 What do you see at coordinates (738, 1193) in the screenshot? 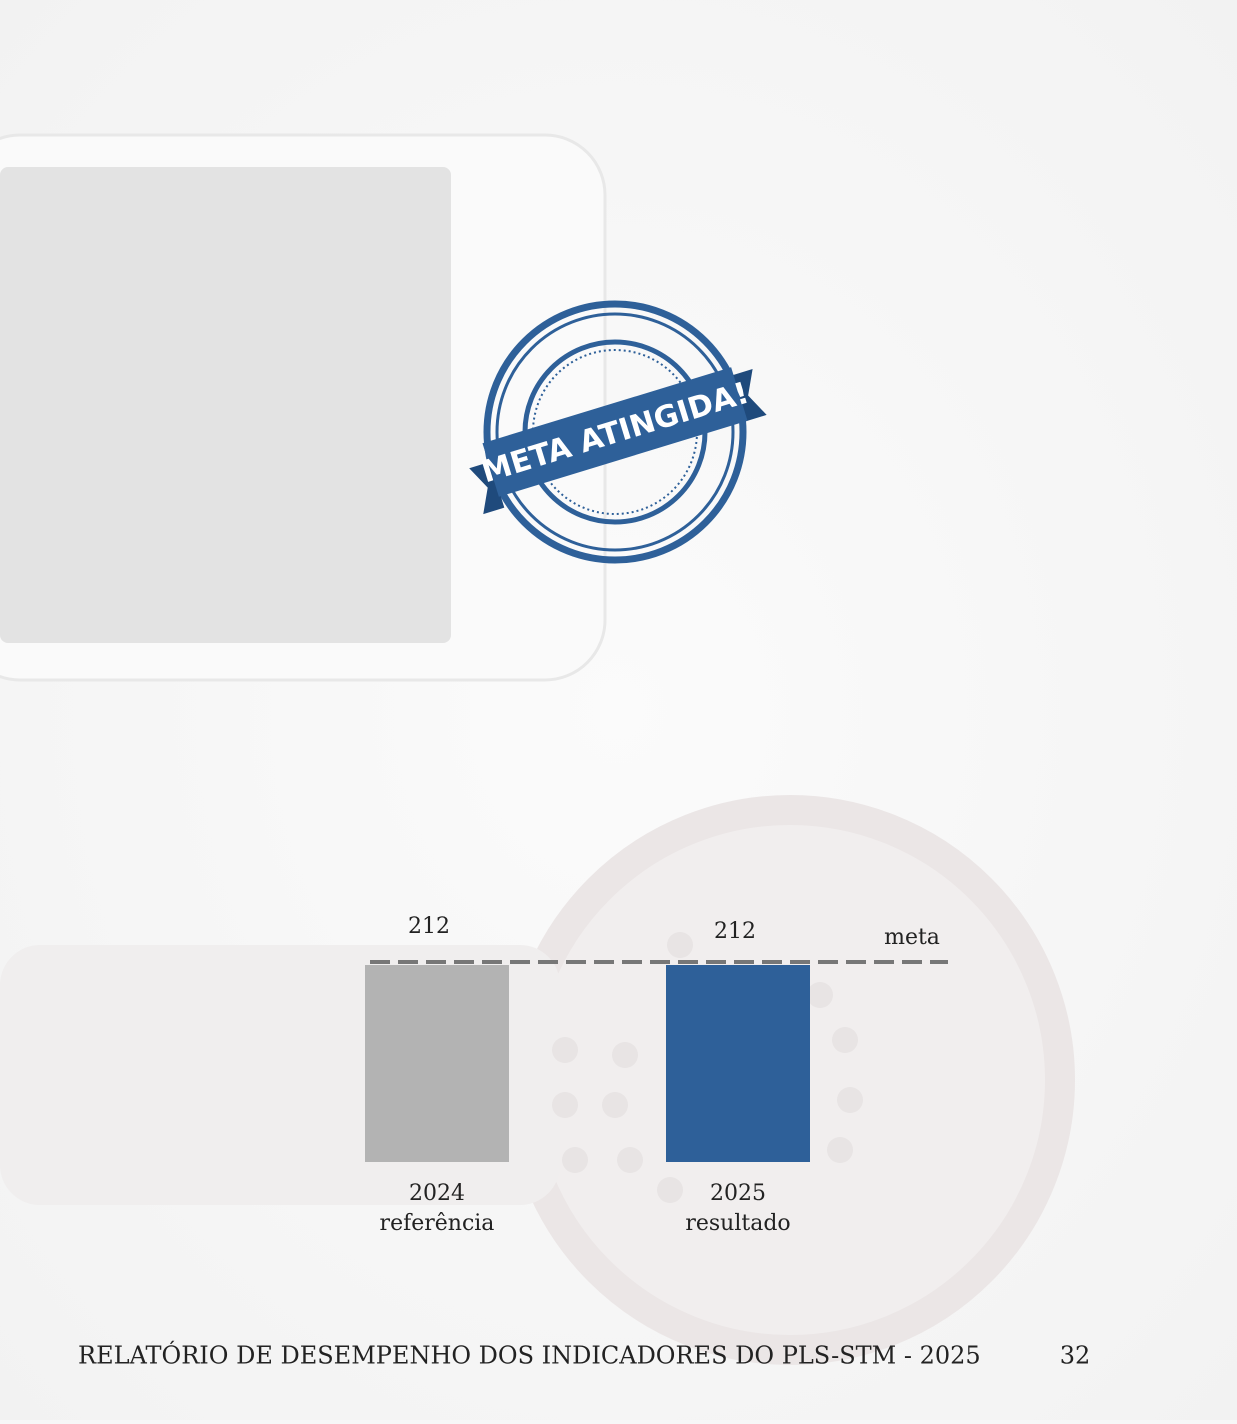
I see `category-label: 2025` at bounding box center [738, 1193].